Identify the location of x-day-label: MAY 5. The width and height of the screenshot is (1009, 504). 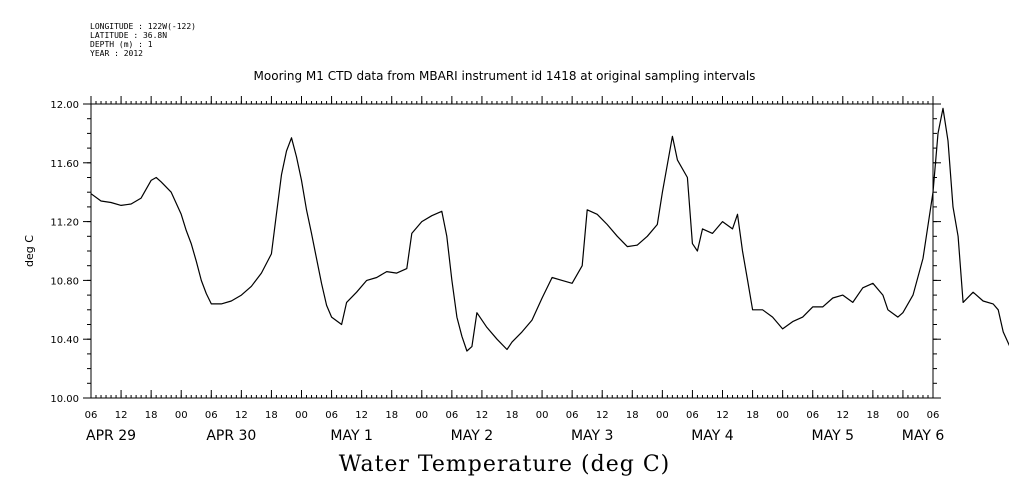
(833, 436).